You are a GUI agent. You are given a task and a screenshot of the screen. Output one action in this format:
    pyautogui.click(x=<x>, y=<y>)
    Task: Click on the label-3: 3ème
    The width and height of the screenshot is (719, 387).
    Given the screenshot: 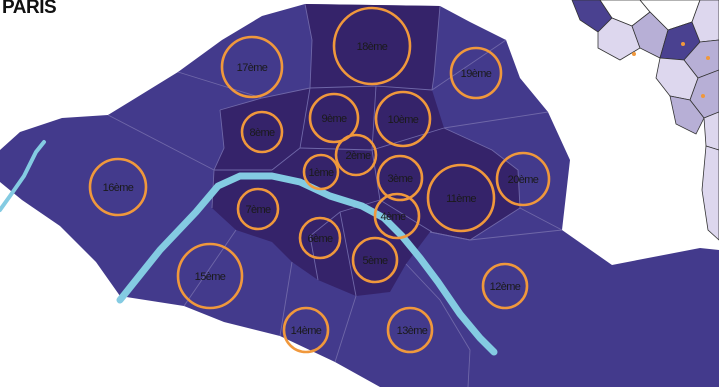 What is the action you would take?
    pyautogui.click(x=400, y=179)
    